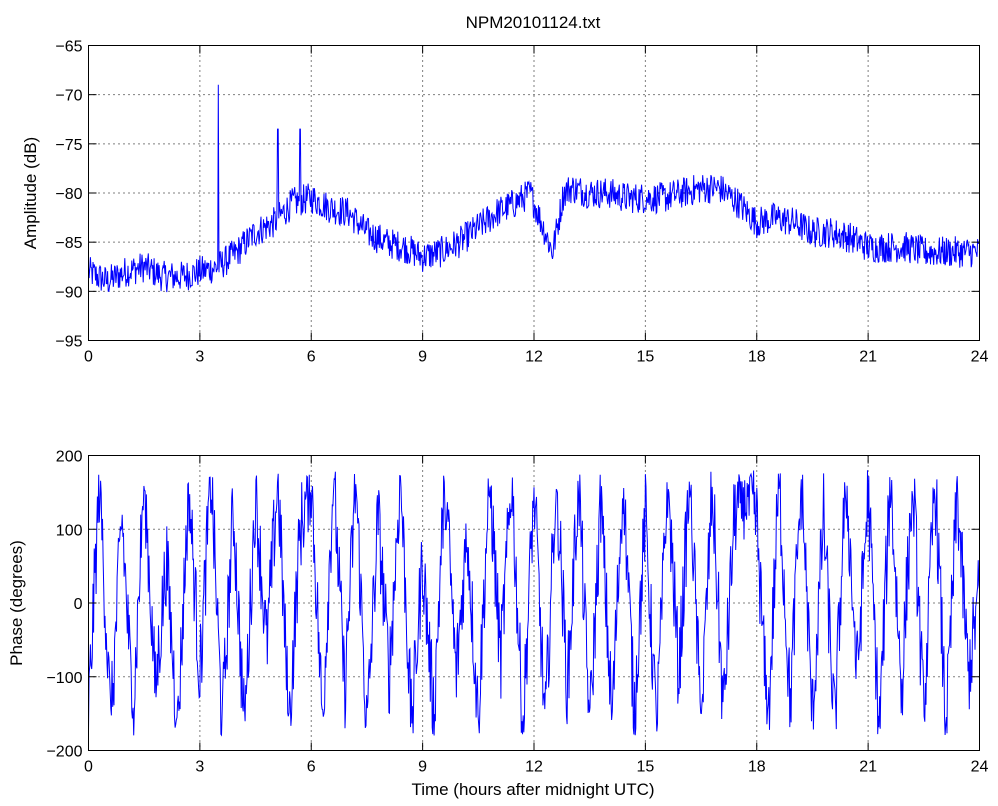 The width and height of the screenshot is (998, 806). What do you see at coordinates (68, 194) in the screenshot?
I see `amplitude-y-tick-label: −80` at bounding box center [68, 194].